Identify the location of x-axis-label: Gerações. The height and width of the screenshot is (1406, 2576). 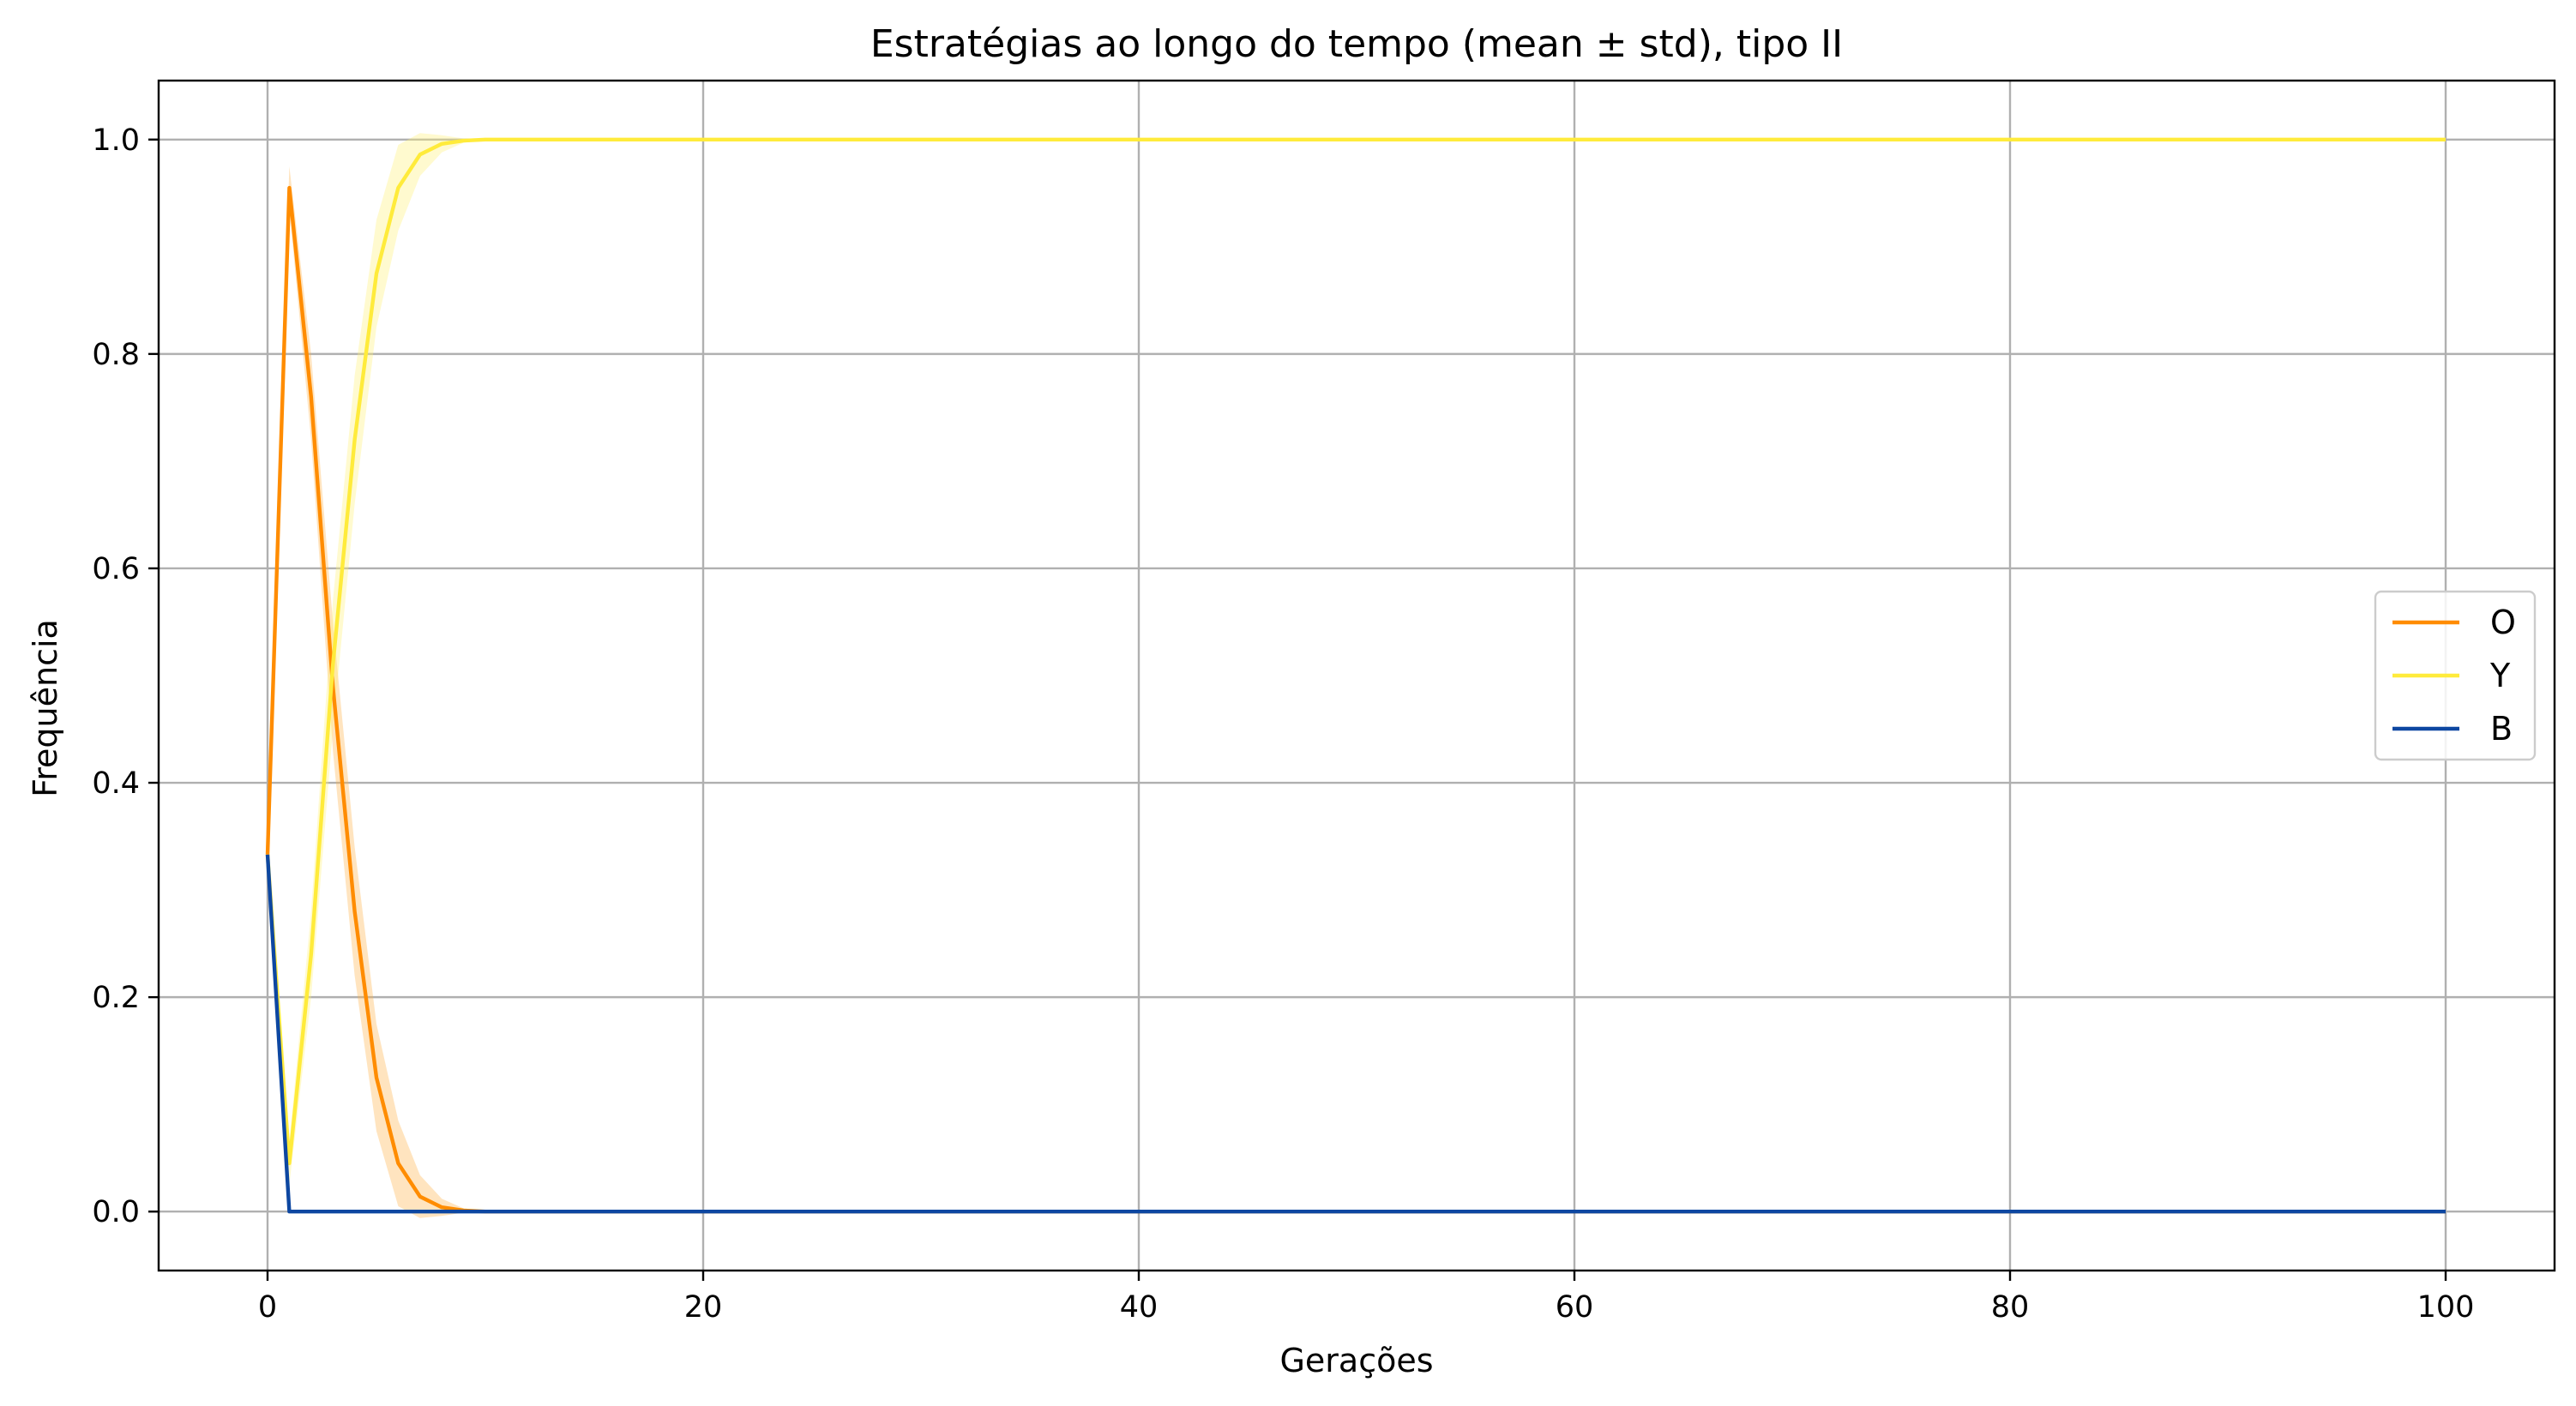
(1356, 1360).